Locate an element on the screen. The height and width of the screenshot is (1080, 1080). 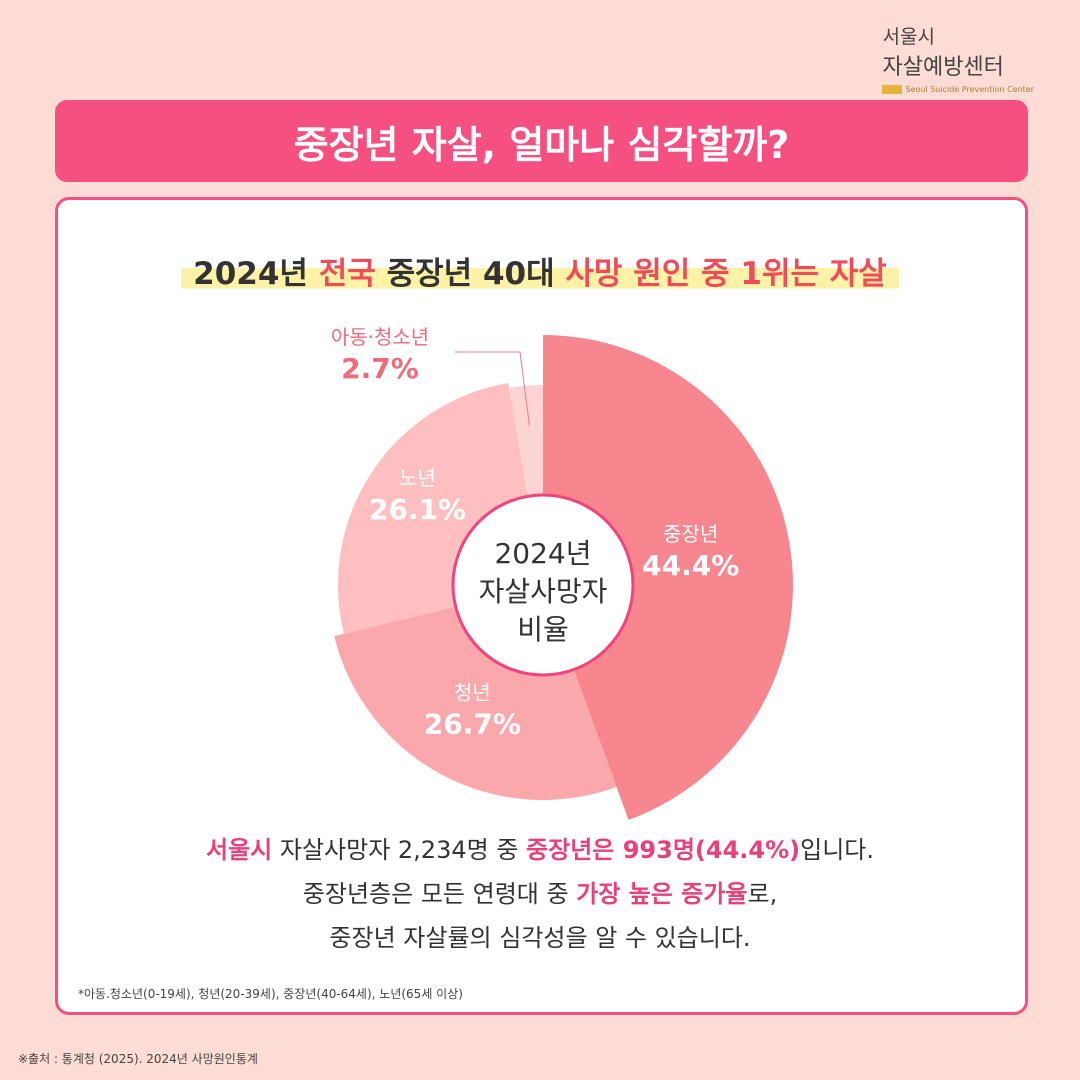
summary-line: 서울시 자살사망자 2,234명 중 중장년은 993명(44.4%)입니다. is located at coordinates (540, 850).